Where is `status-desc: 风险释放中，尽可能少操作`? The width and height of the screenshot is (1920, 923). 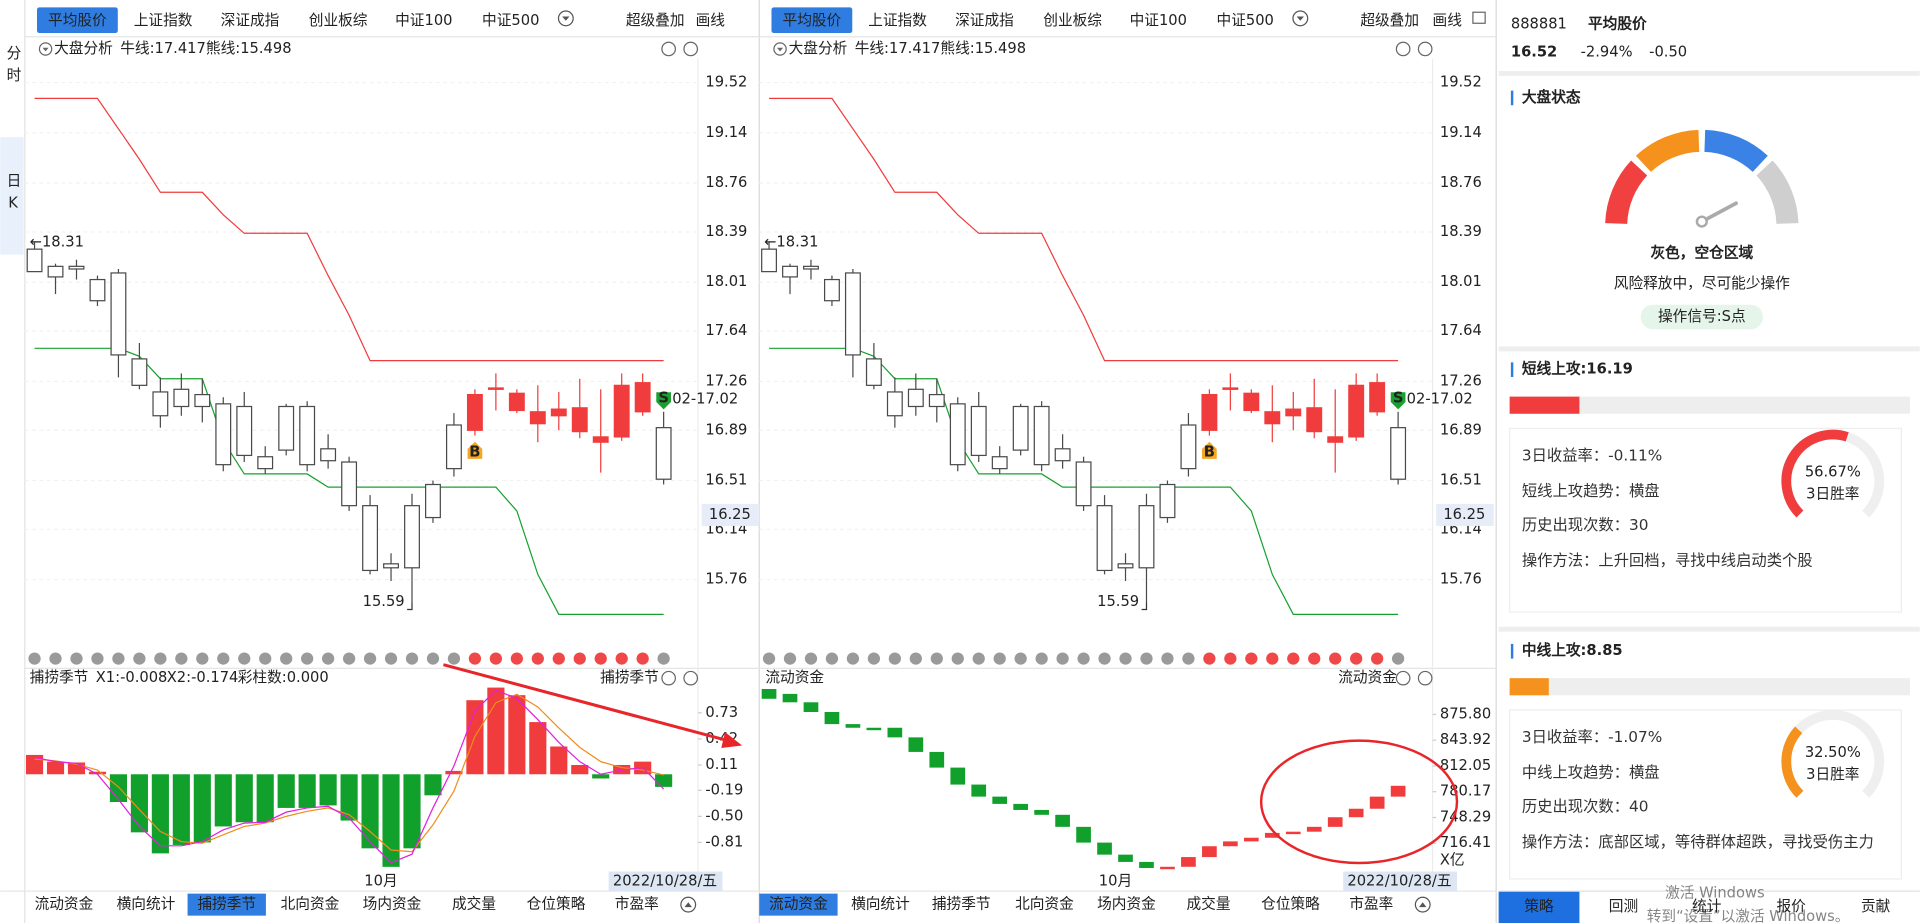 status-desc: 风险释放中，尽可能少操作 is located at coordinates (1702, 283).